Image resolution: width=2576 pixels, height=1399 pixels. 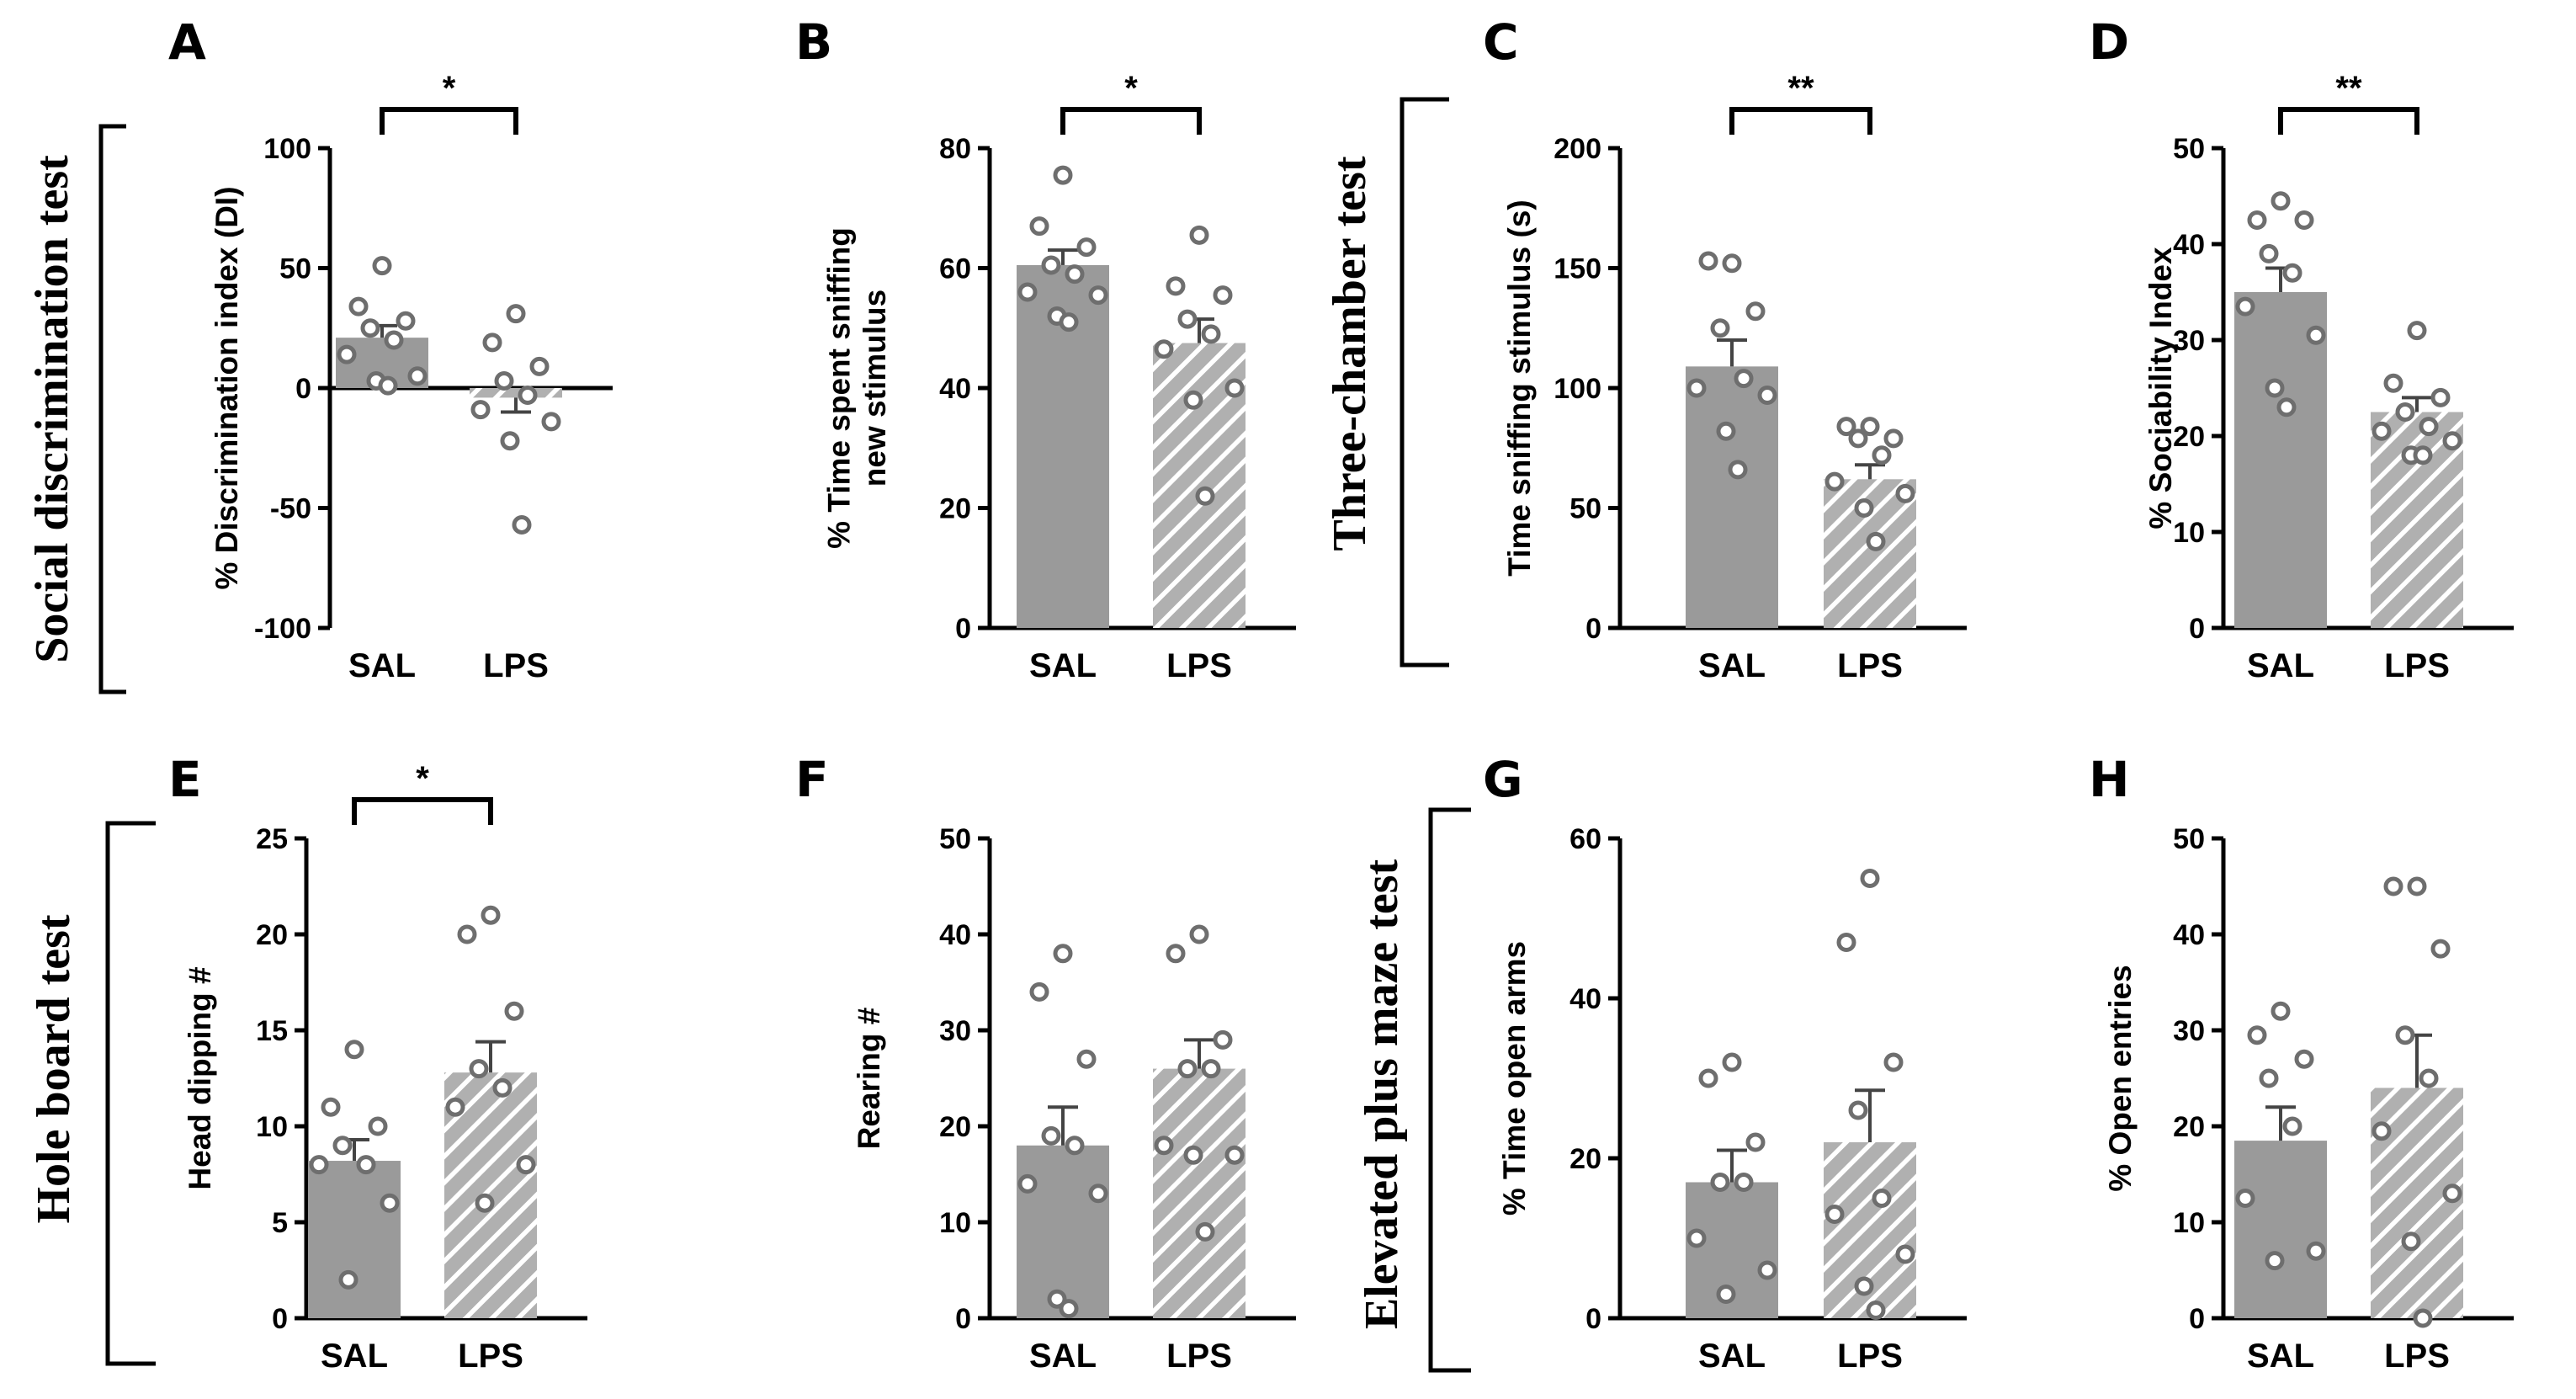 I want to click on y-axis-label: % Time spent sniffingnew stimulus, so click(x=858, y=388).